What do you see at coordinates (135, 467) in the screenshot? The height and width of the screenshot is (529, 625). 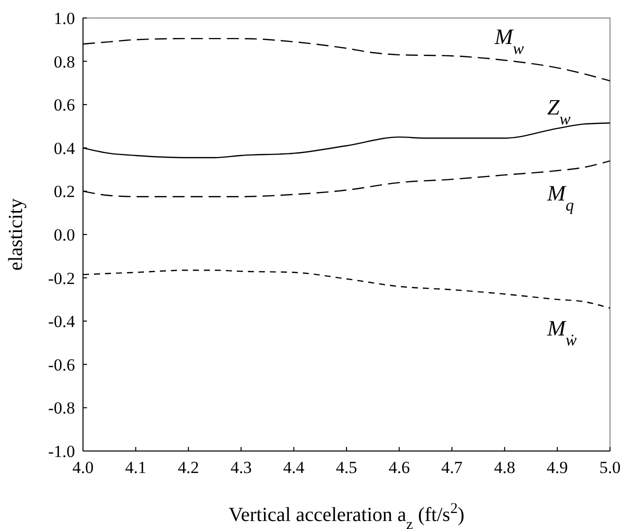 I see `x-tick-label: 4.1` at bounding box center [135, 467].